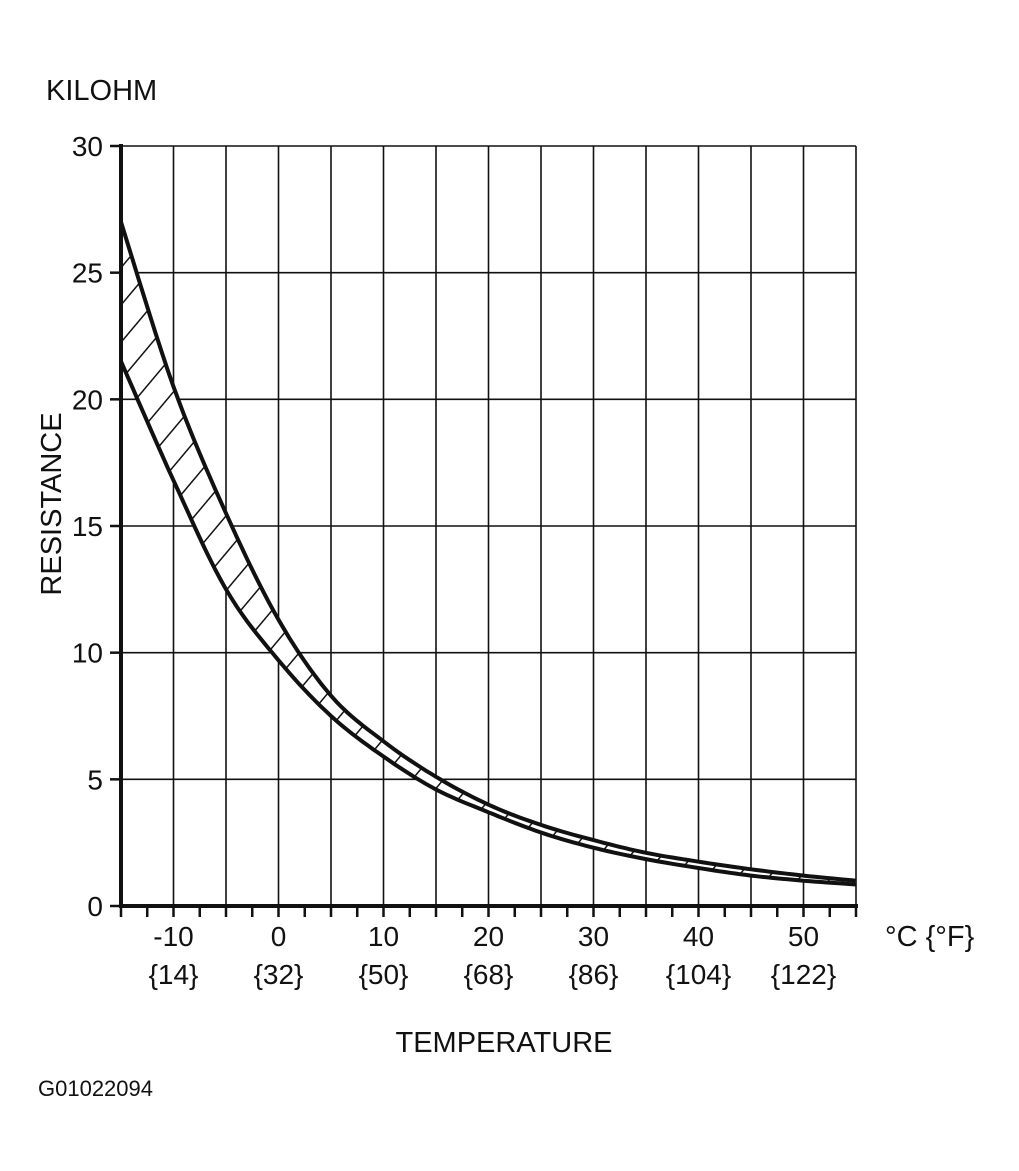 This screenshot has height=1171, width=1019. Describe the element at coordinates (101, 91) in the screenshot. I see `unit-label: KILOHM` at that location.